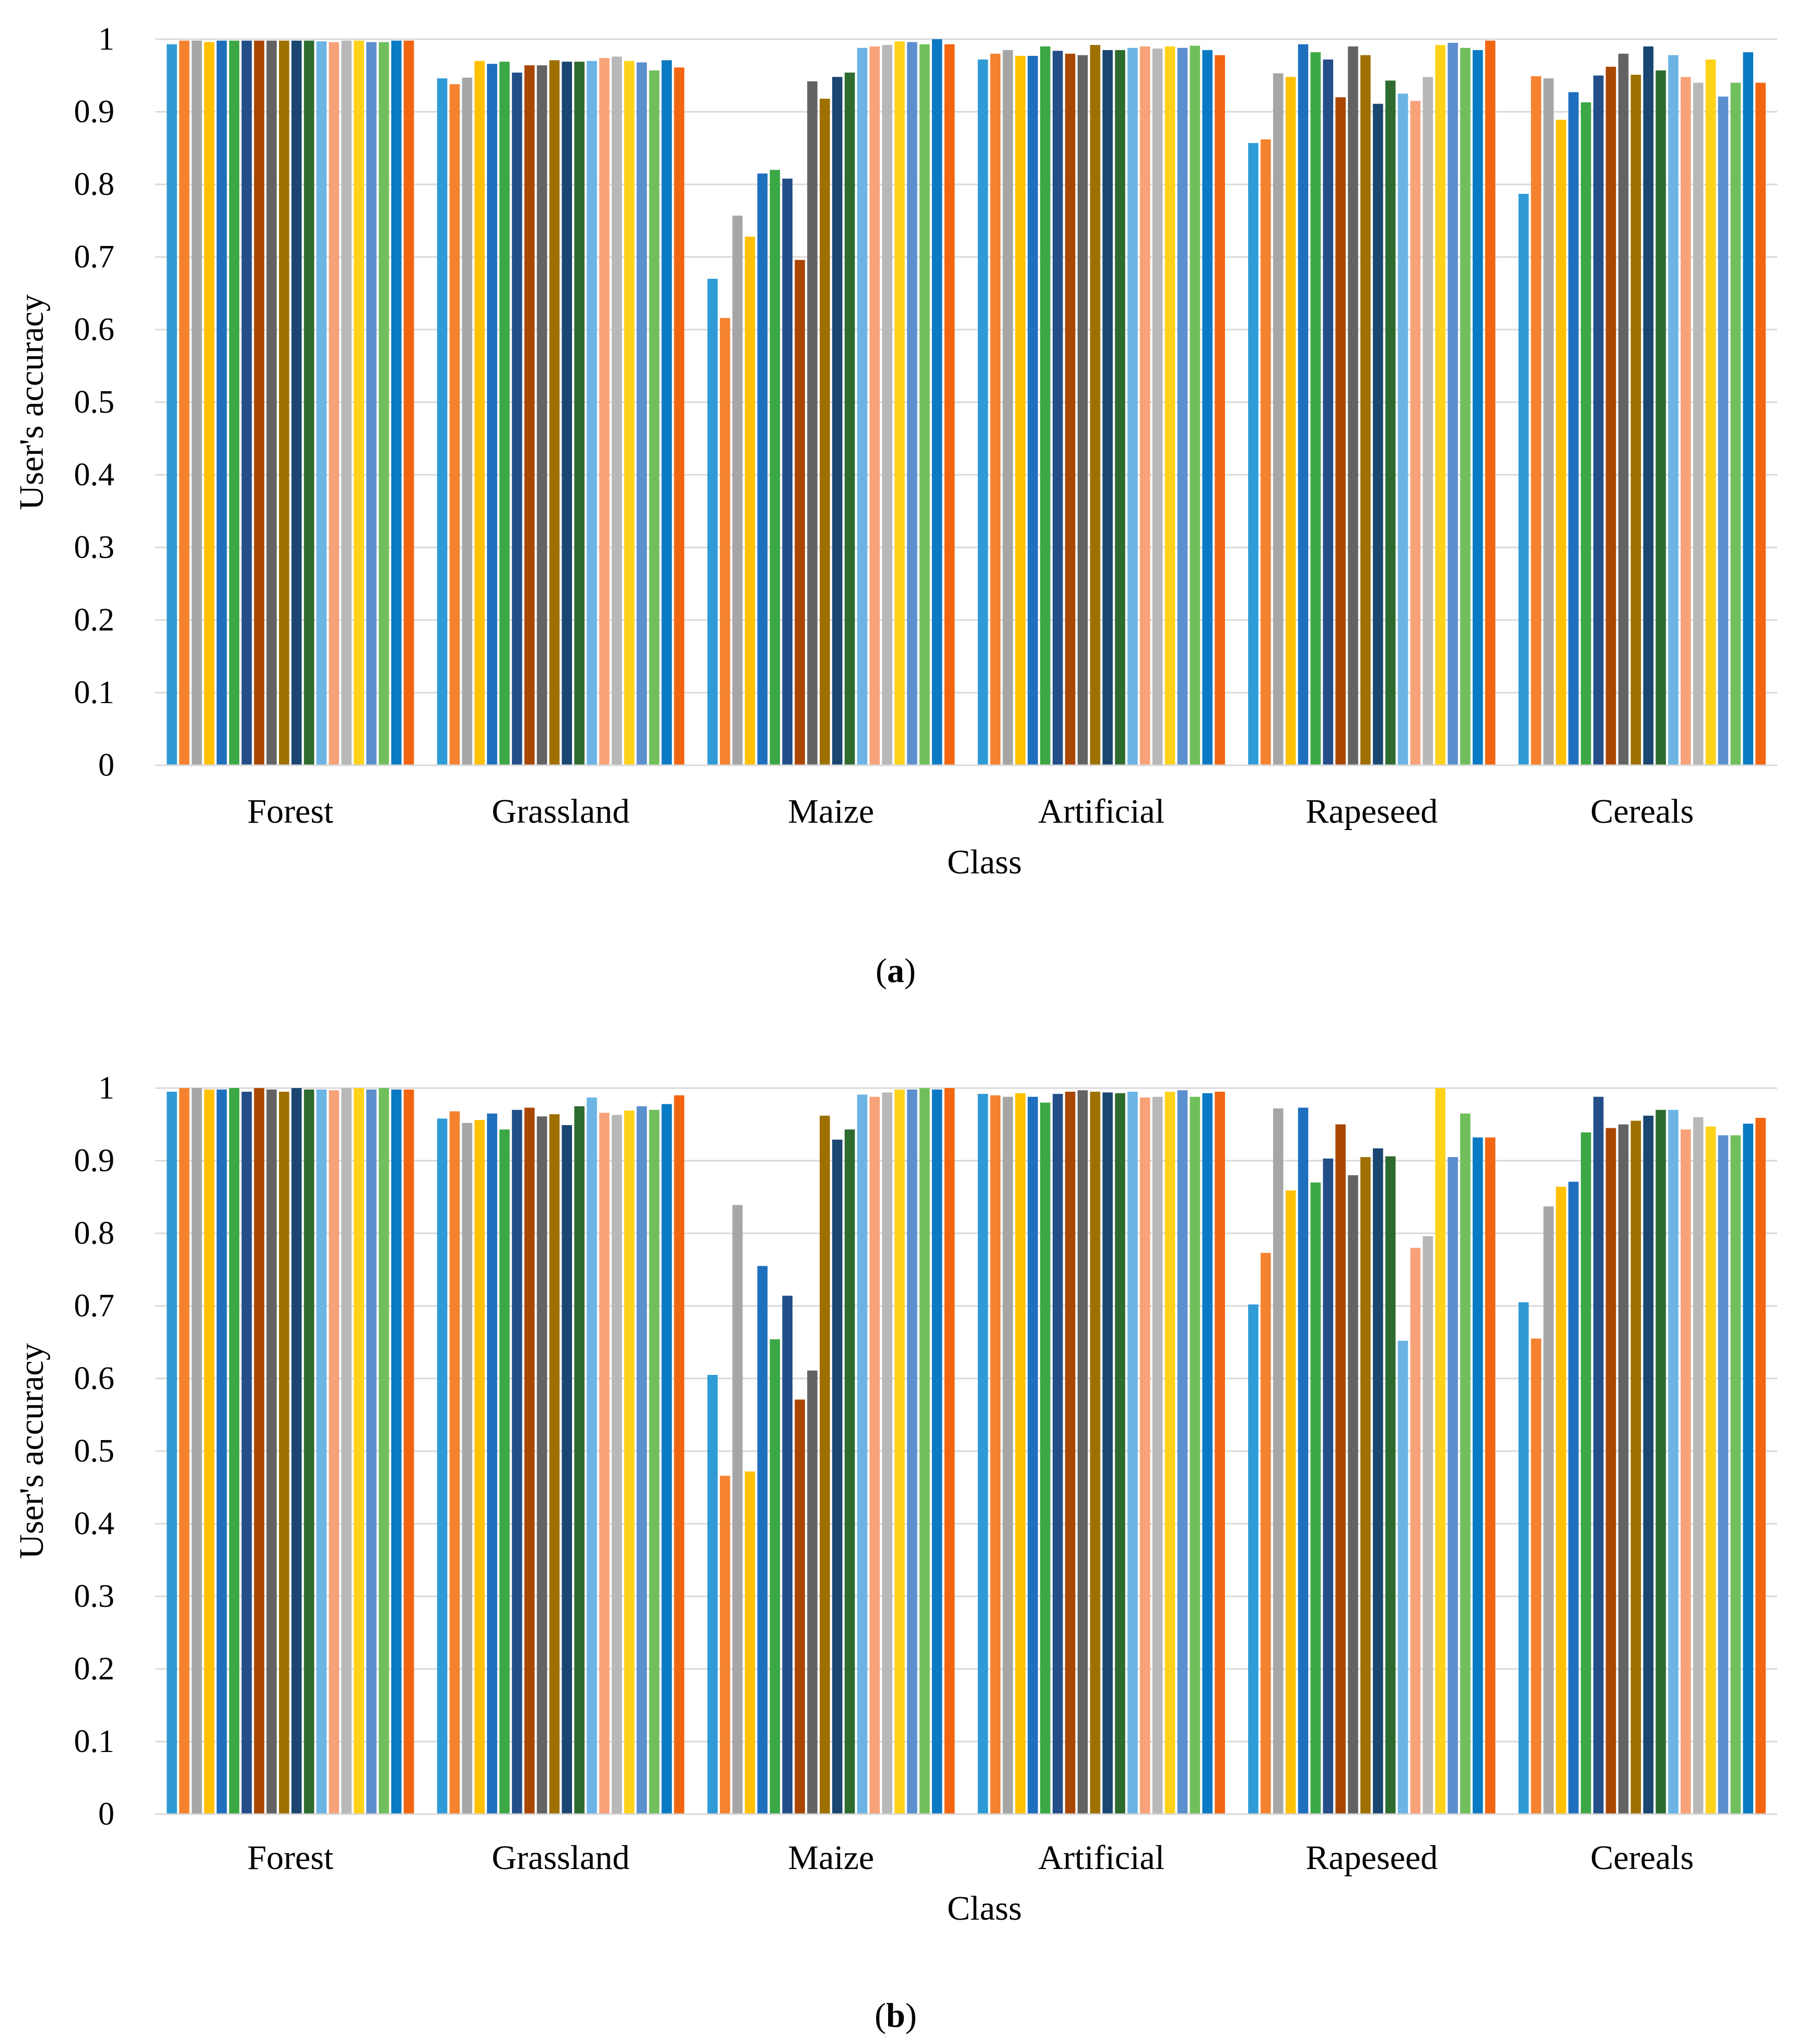 The image size is (1806, 2044). What do you see at coordinates (94, 620) in the screenshot?
I see `y-tick-label: 0.2` at bounding box center [94, 620].